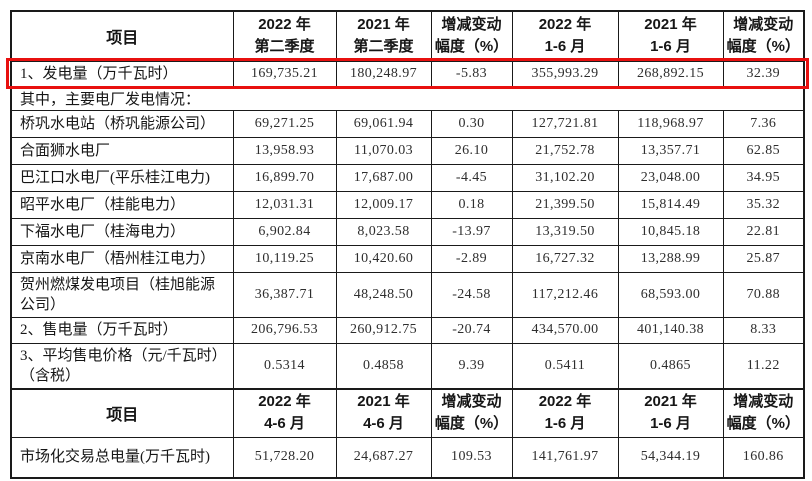 The image size is (812, 481). What do you see at coordinates (763, 150) in the screenshot?
I see `value-cell: 62.85` at bounding box center [763, 150].